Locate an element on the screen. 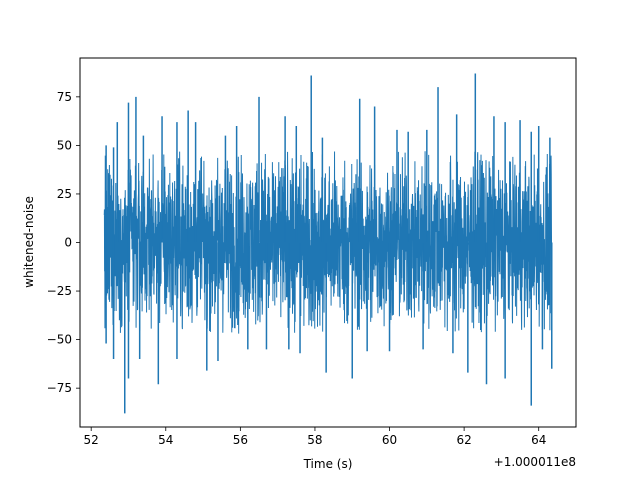 The width and height of the screenshot is (640, 480). x-tick-label: 52 is located at coordinates (91, 440).